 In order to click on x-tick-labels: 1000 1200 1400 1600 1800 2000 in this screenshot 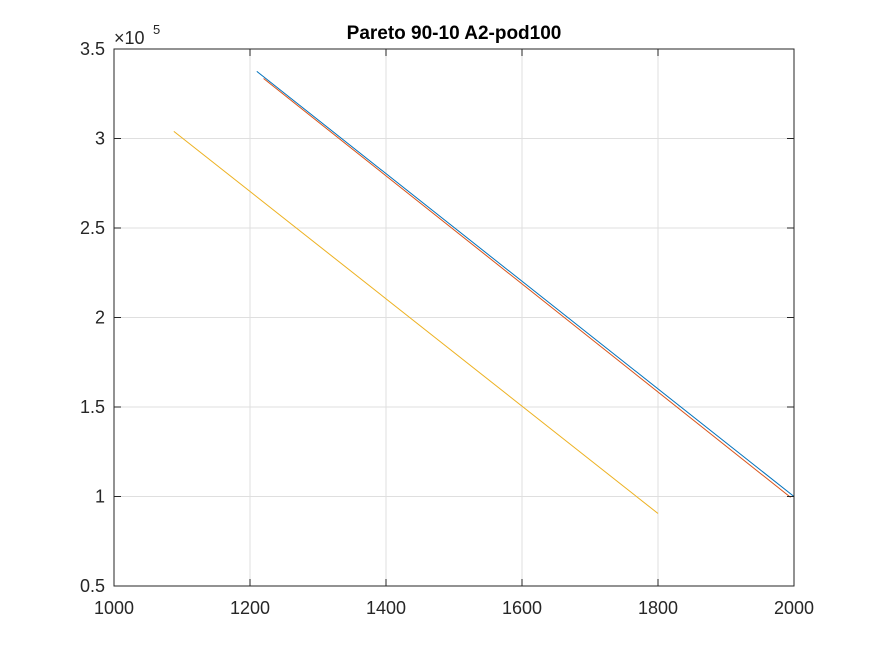, I will do `click(454, 608)`.